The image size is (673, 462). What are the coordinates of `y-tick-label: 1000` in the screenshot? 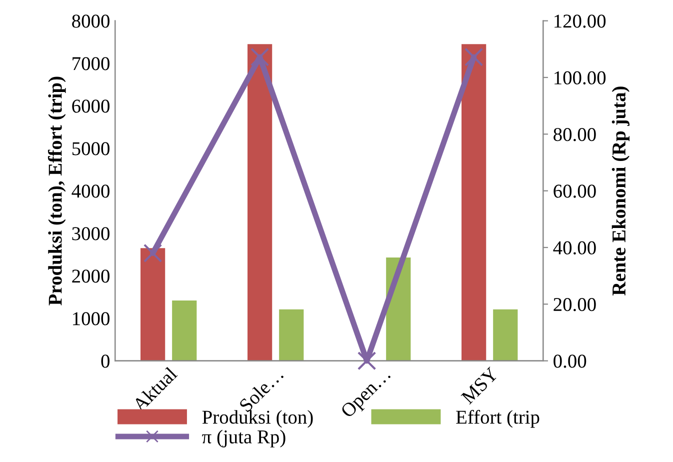 It's located at (91, 319).